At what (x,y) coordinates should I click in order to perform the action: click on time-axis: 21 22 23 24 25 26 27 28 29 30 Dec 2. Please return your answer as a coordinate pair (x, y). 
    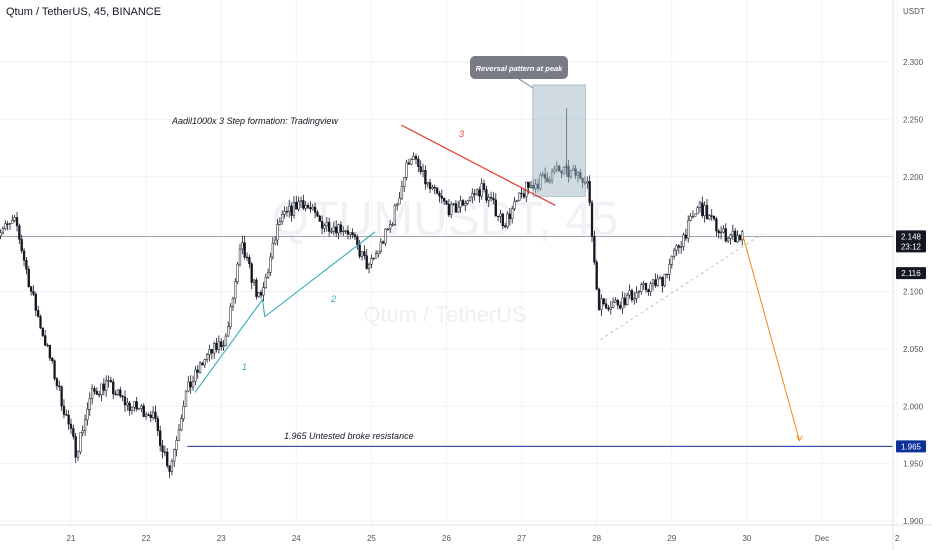
    Looking at the image, I should click on (466, 533).